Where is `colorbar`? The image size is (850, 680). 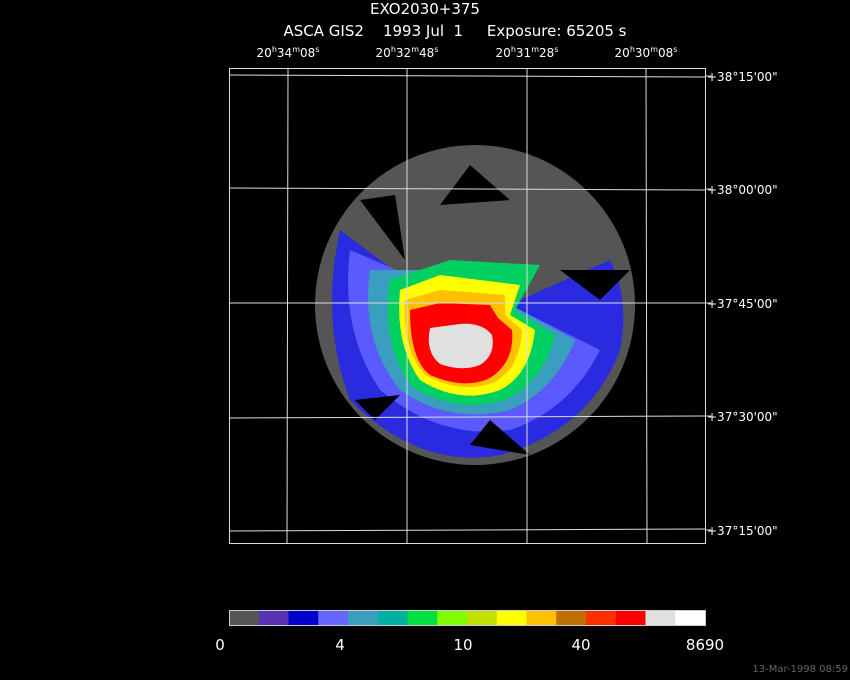 colorbar is located at coordinates (467, 618).